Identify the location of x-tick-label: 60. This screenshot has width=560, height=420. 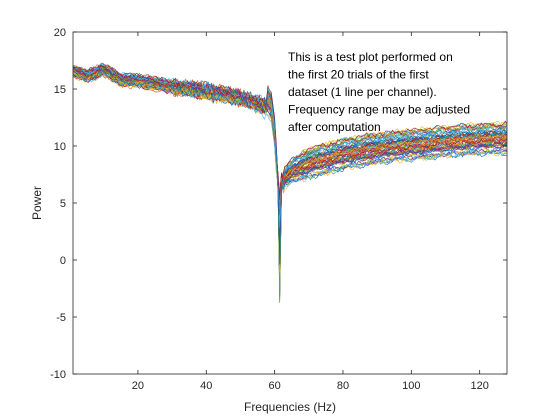
(274, 386).